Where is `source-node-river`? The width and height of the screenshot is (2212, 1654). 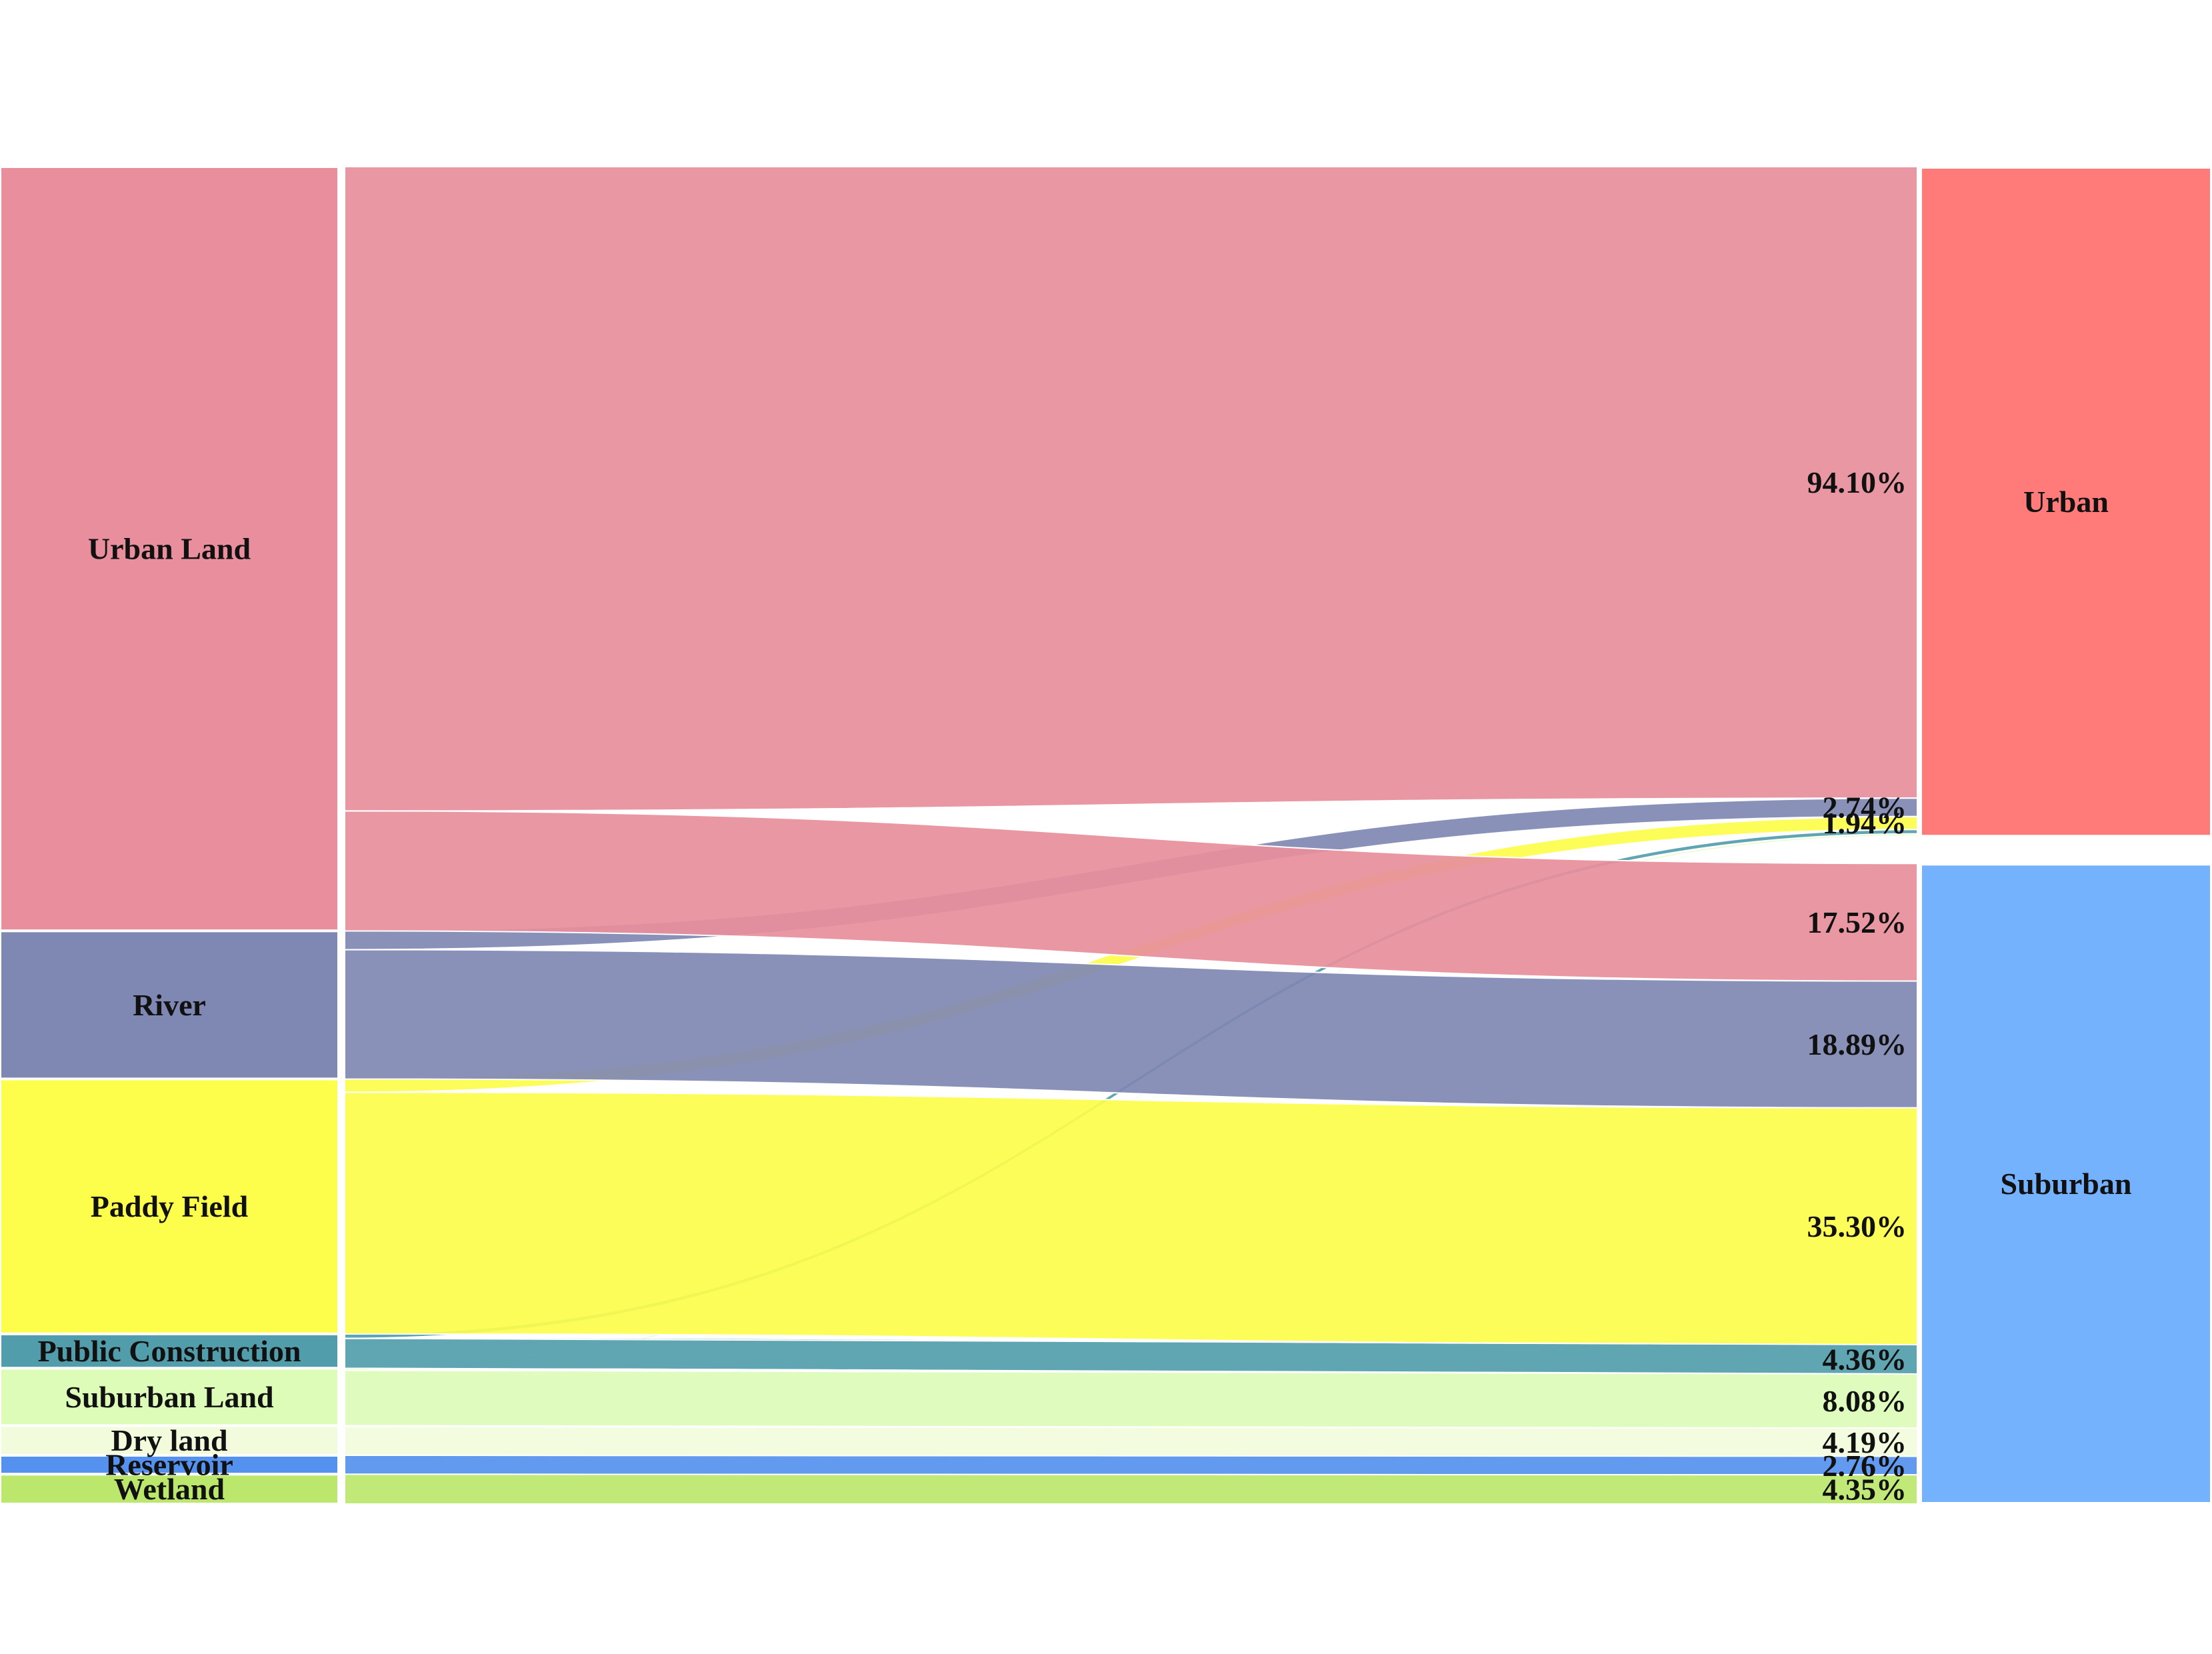 source-node-river is located at coordinates (170, 1005).